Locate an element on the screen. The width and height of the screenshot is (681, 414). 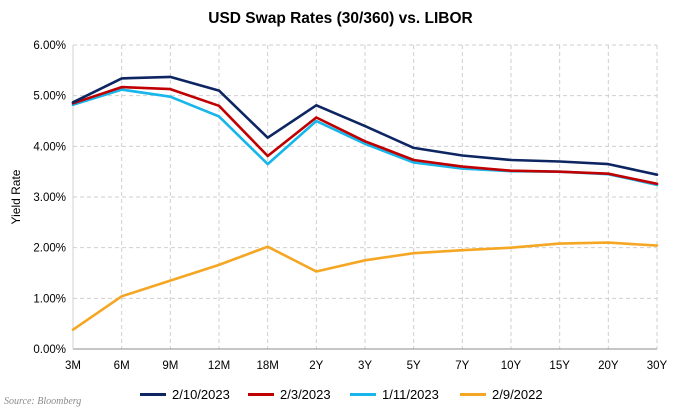
legend: 2/10/2023 2/3/2023 1/11/2023 2/9/2022 is located at coordinates (375, 394).